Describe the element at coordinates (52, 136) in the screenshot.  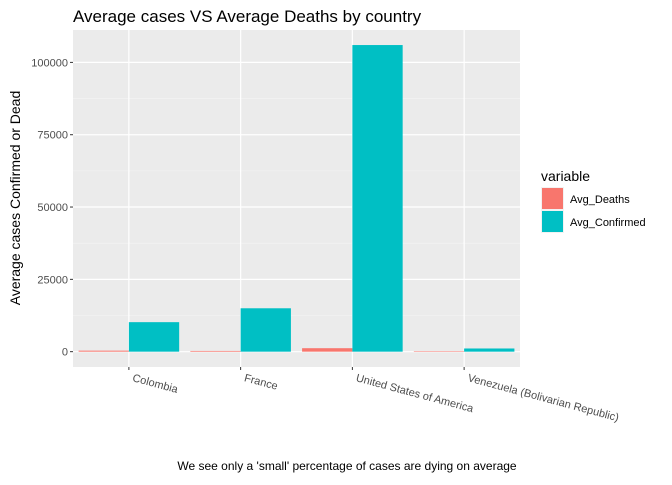
I see `y-tick-label: 75000` at that location.